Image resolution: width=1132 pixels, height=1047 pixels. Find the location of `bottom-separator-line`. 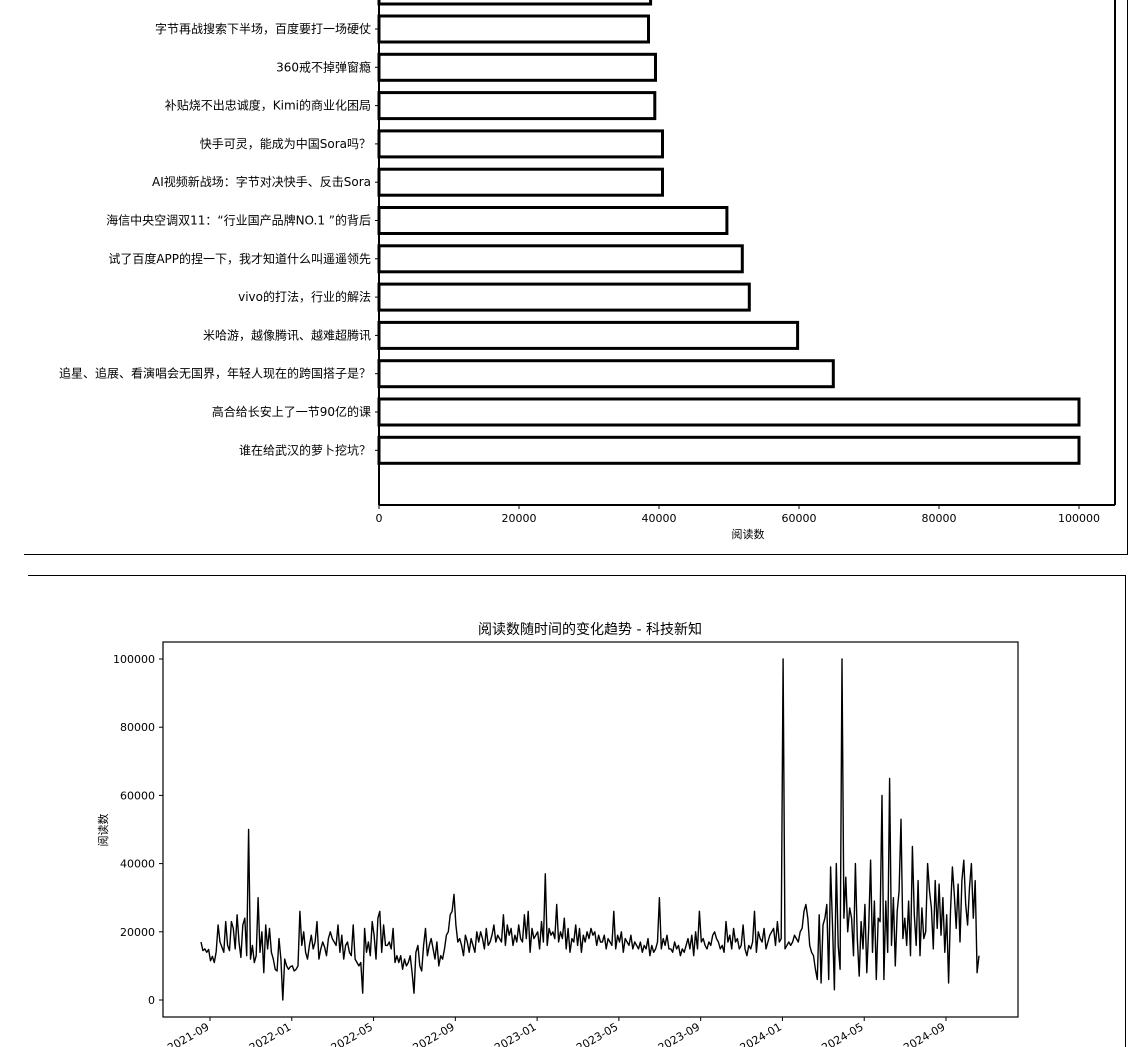

bottom-separator-line is located at coordinates (577, 575).